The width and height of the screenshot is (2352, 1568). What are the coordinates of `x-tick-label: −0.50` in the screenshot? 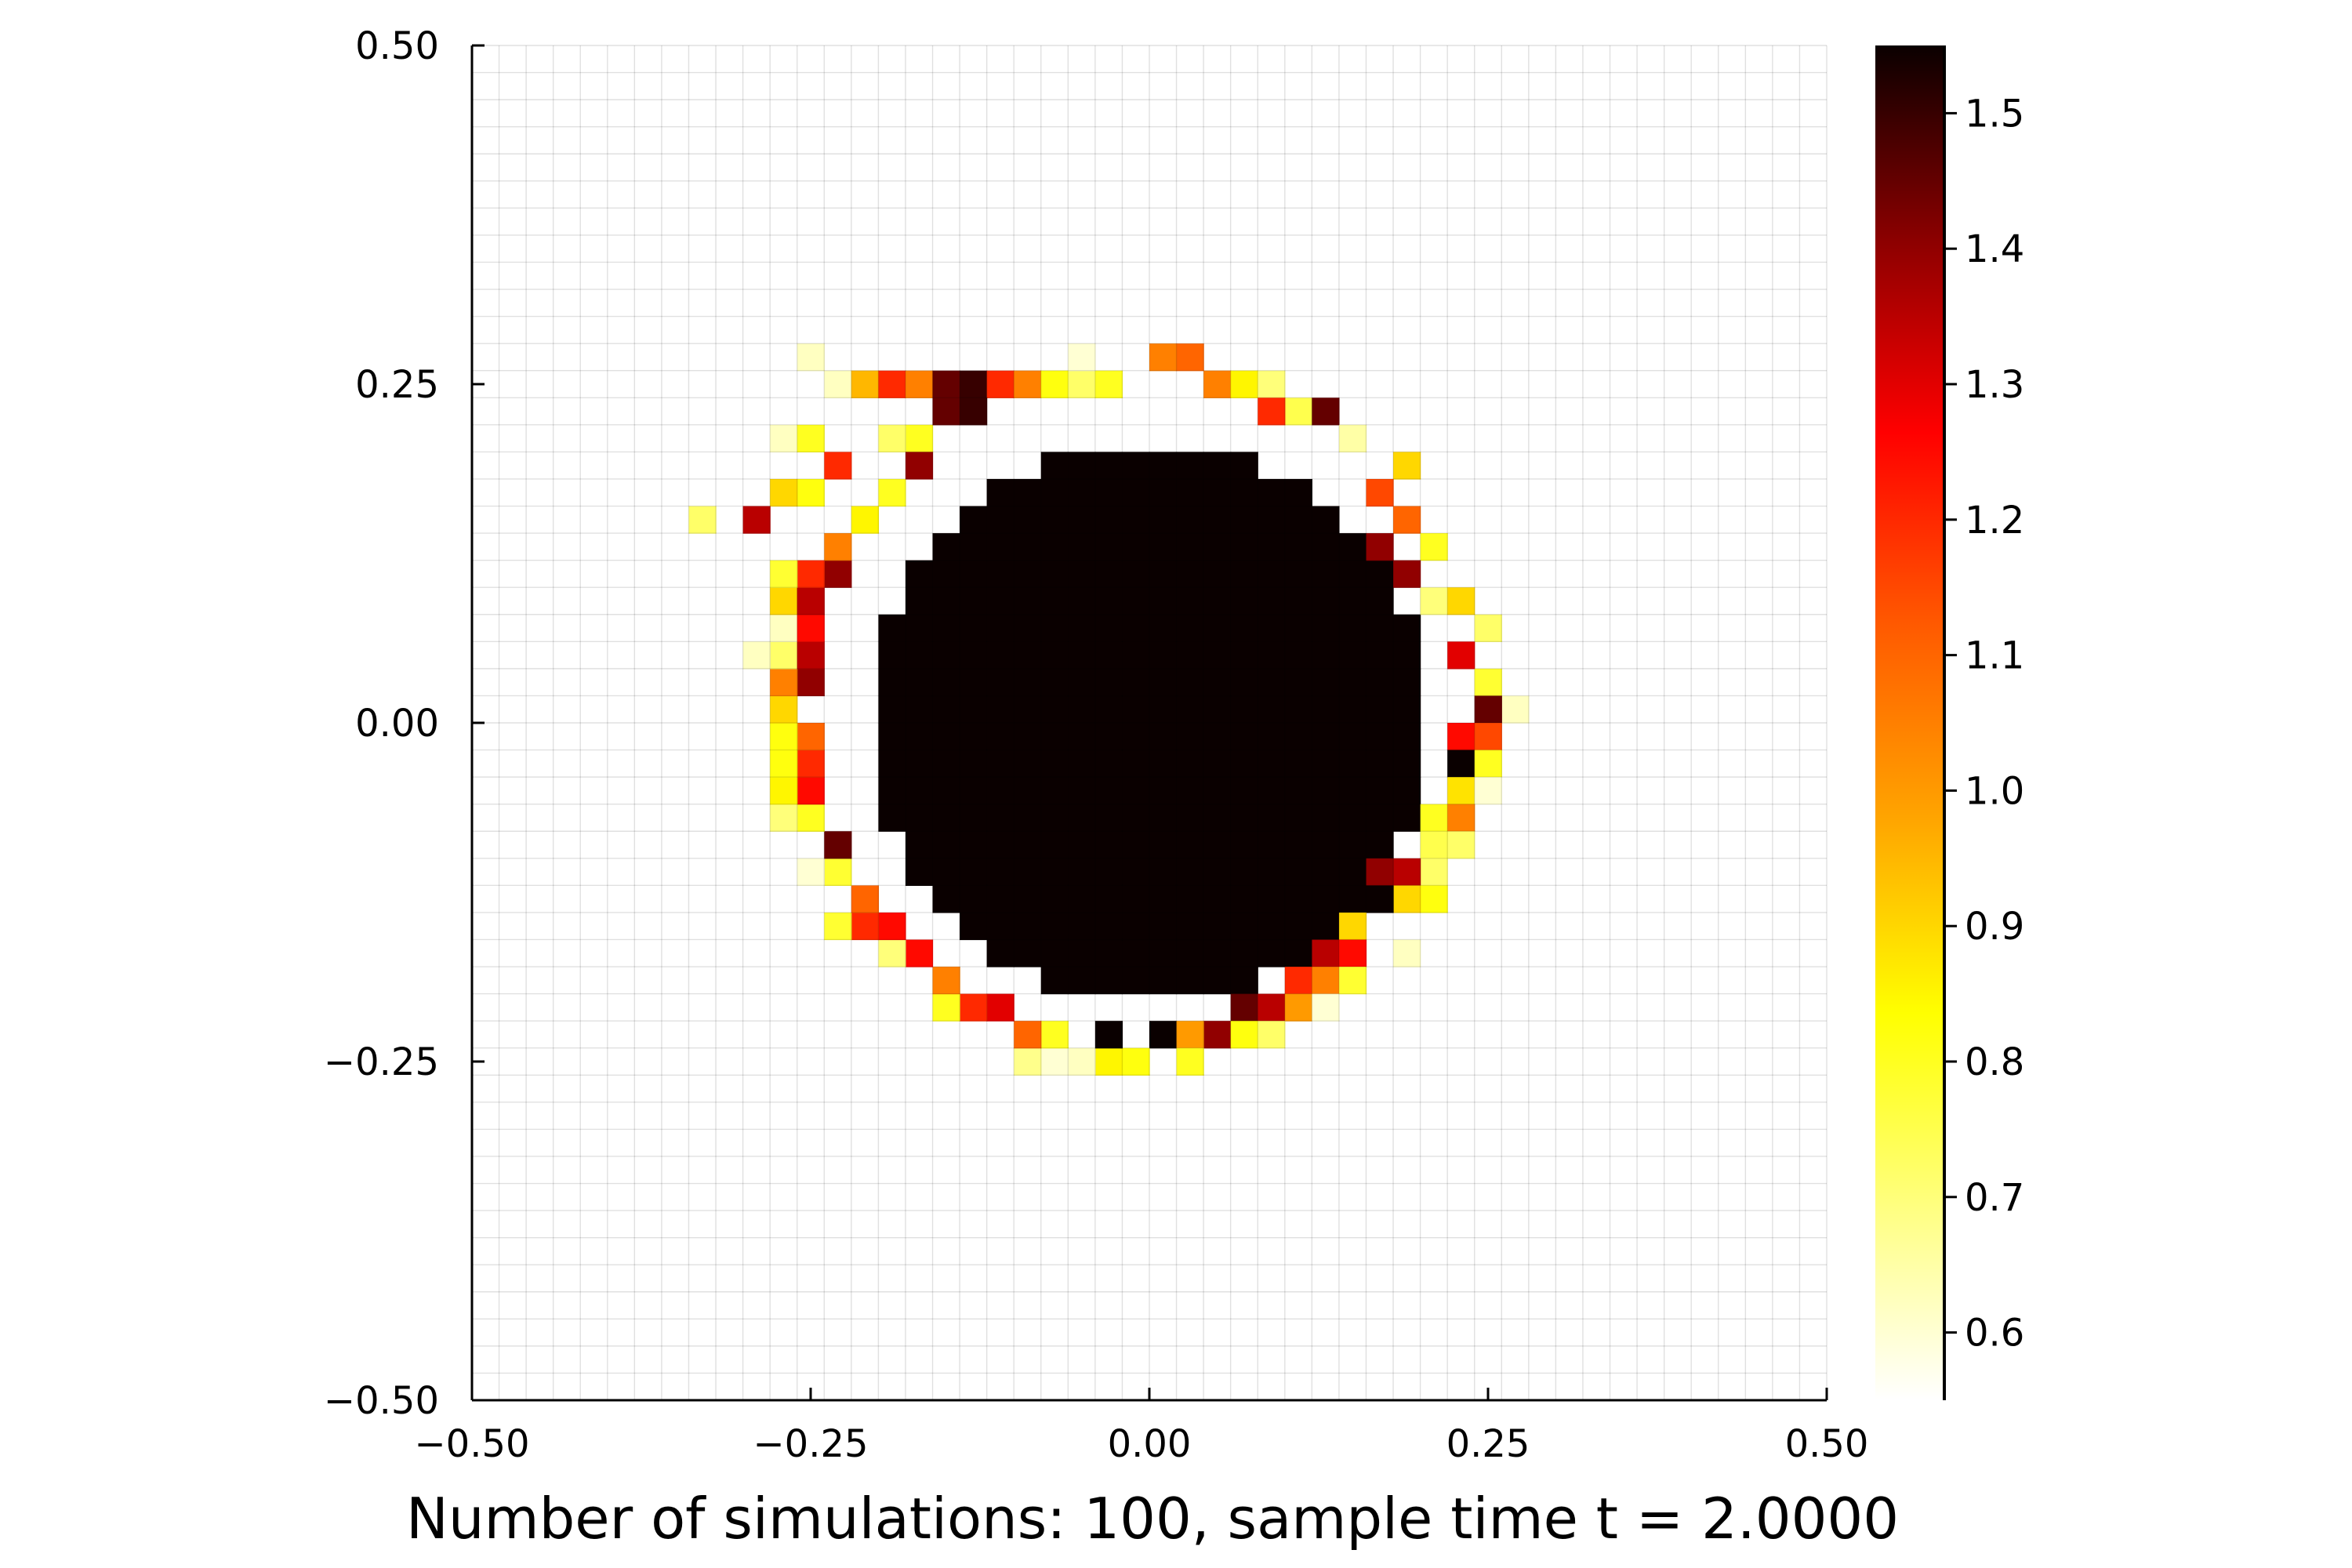 It's located at (471, 1444).